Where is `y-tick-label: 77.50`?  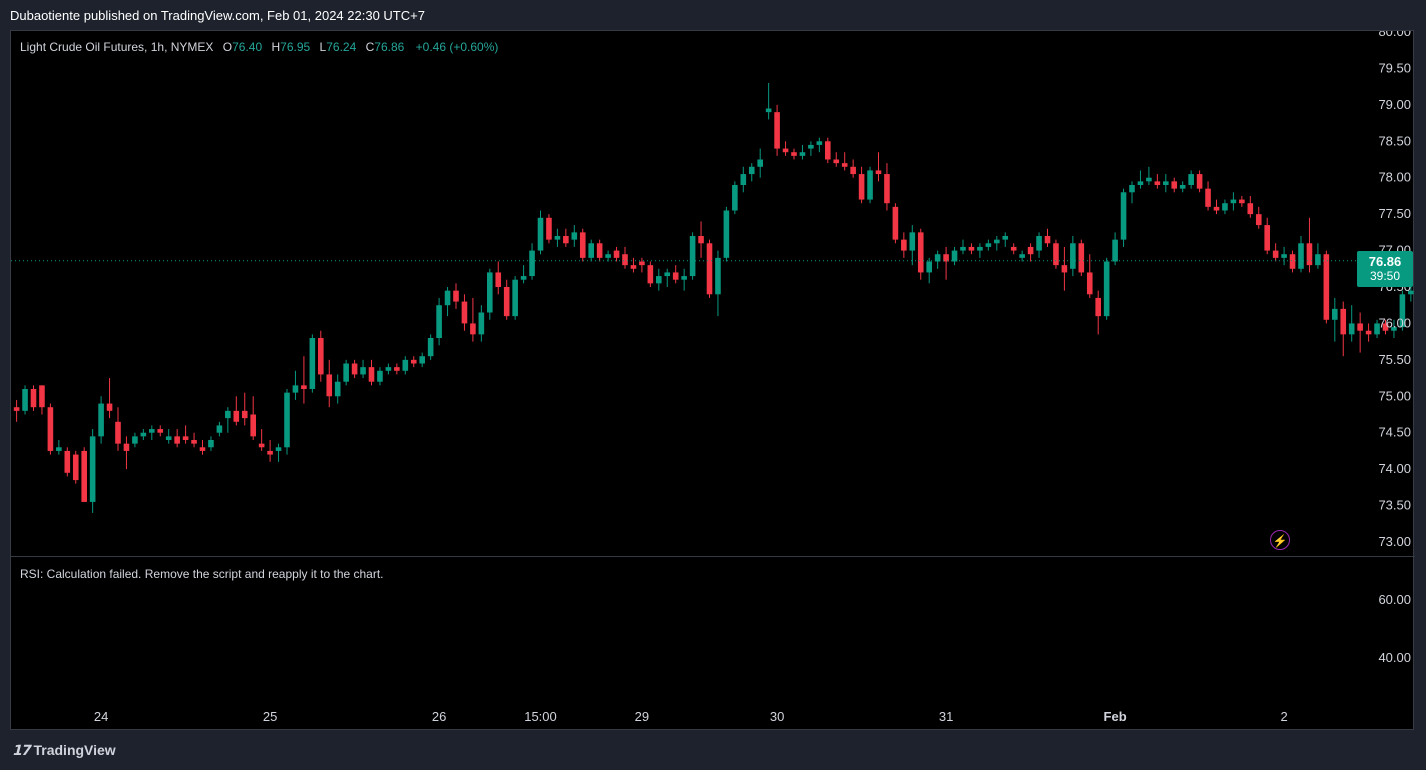 y-tick-label: 77.50 is located at coordinates (1394, 213).